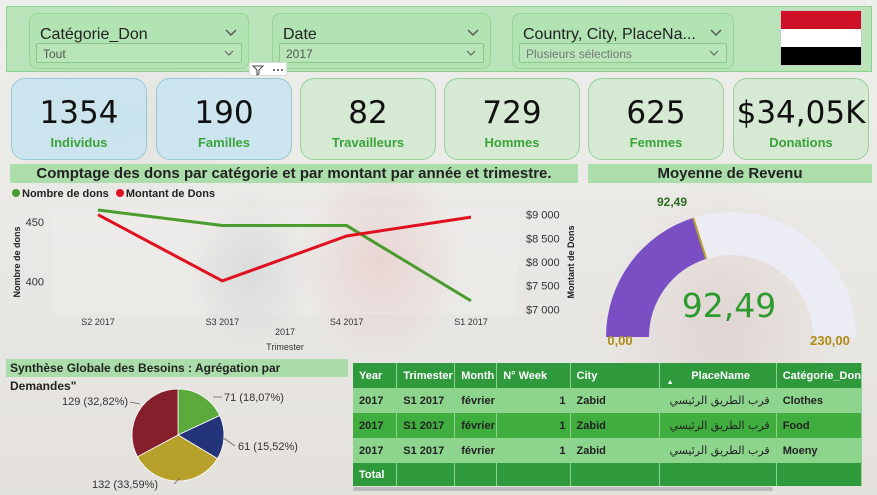 The width and height of the screenshot is (877, 495). What do you see at coordinates (512, 142) in the screenshot?
I see `kpi-label: Hommes` at bounding box center [512, 142].